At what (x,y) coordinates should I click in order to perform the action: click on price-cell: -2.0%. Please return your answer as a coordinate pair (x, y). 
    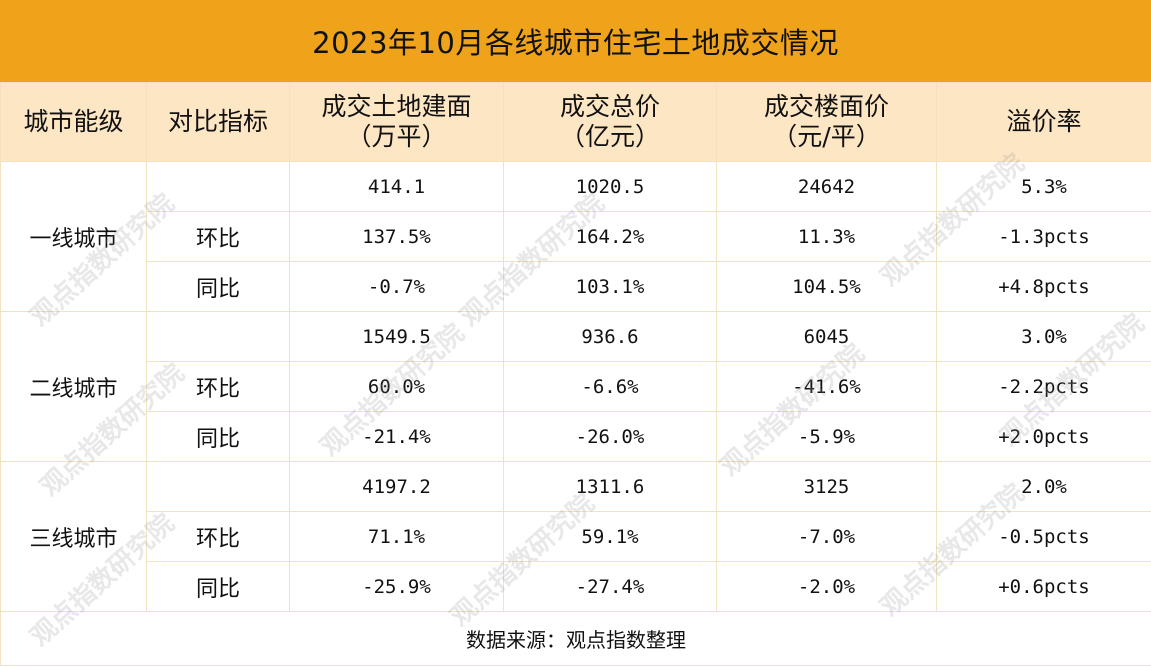
    Looking at the image, I should click on (826, 586).